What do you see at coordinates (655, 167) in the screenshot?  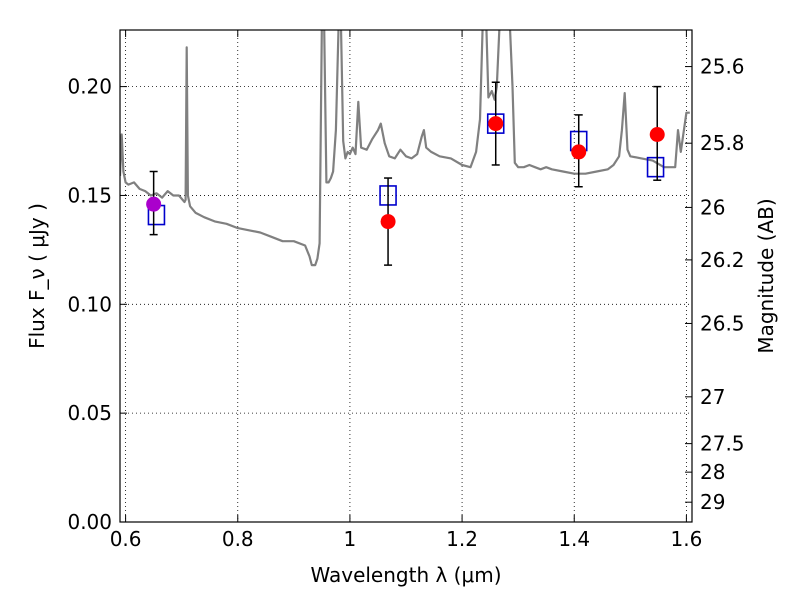 I see `model-flux-marker` at bounding box center [655, 167].